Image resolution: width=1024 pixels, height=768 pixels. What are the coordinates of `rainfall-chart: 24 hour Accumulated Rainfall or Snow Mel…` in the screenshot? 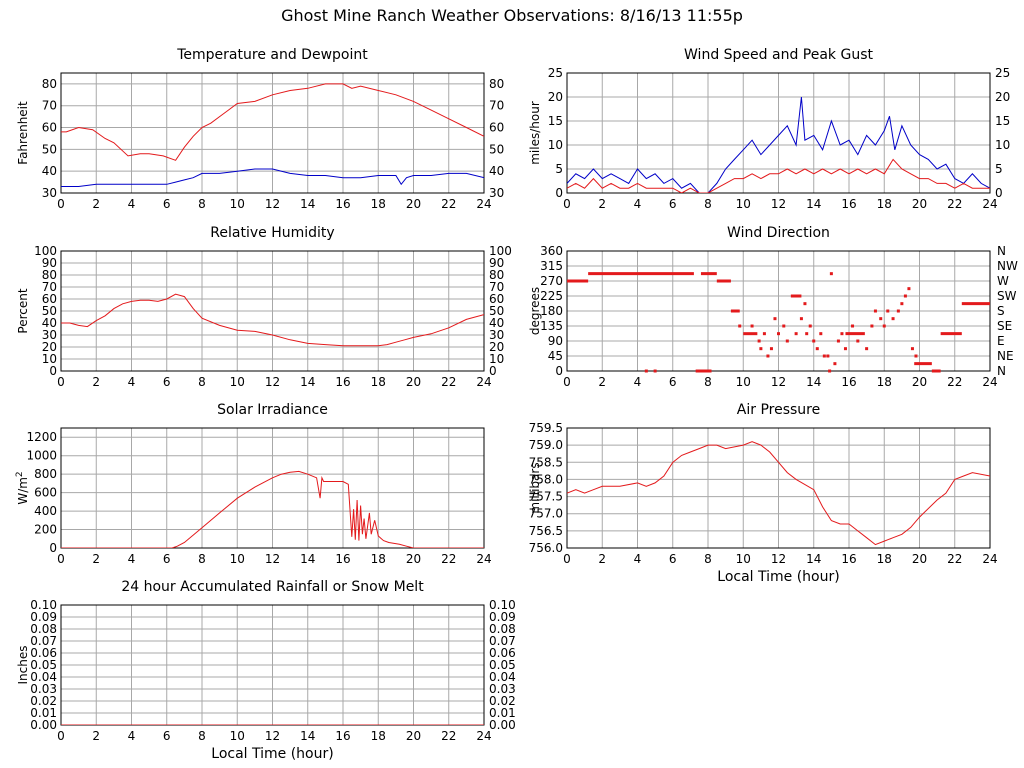 It's located at (266, 670).